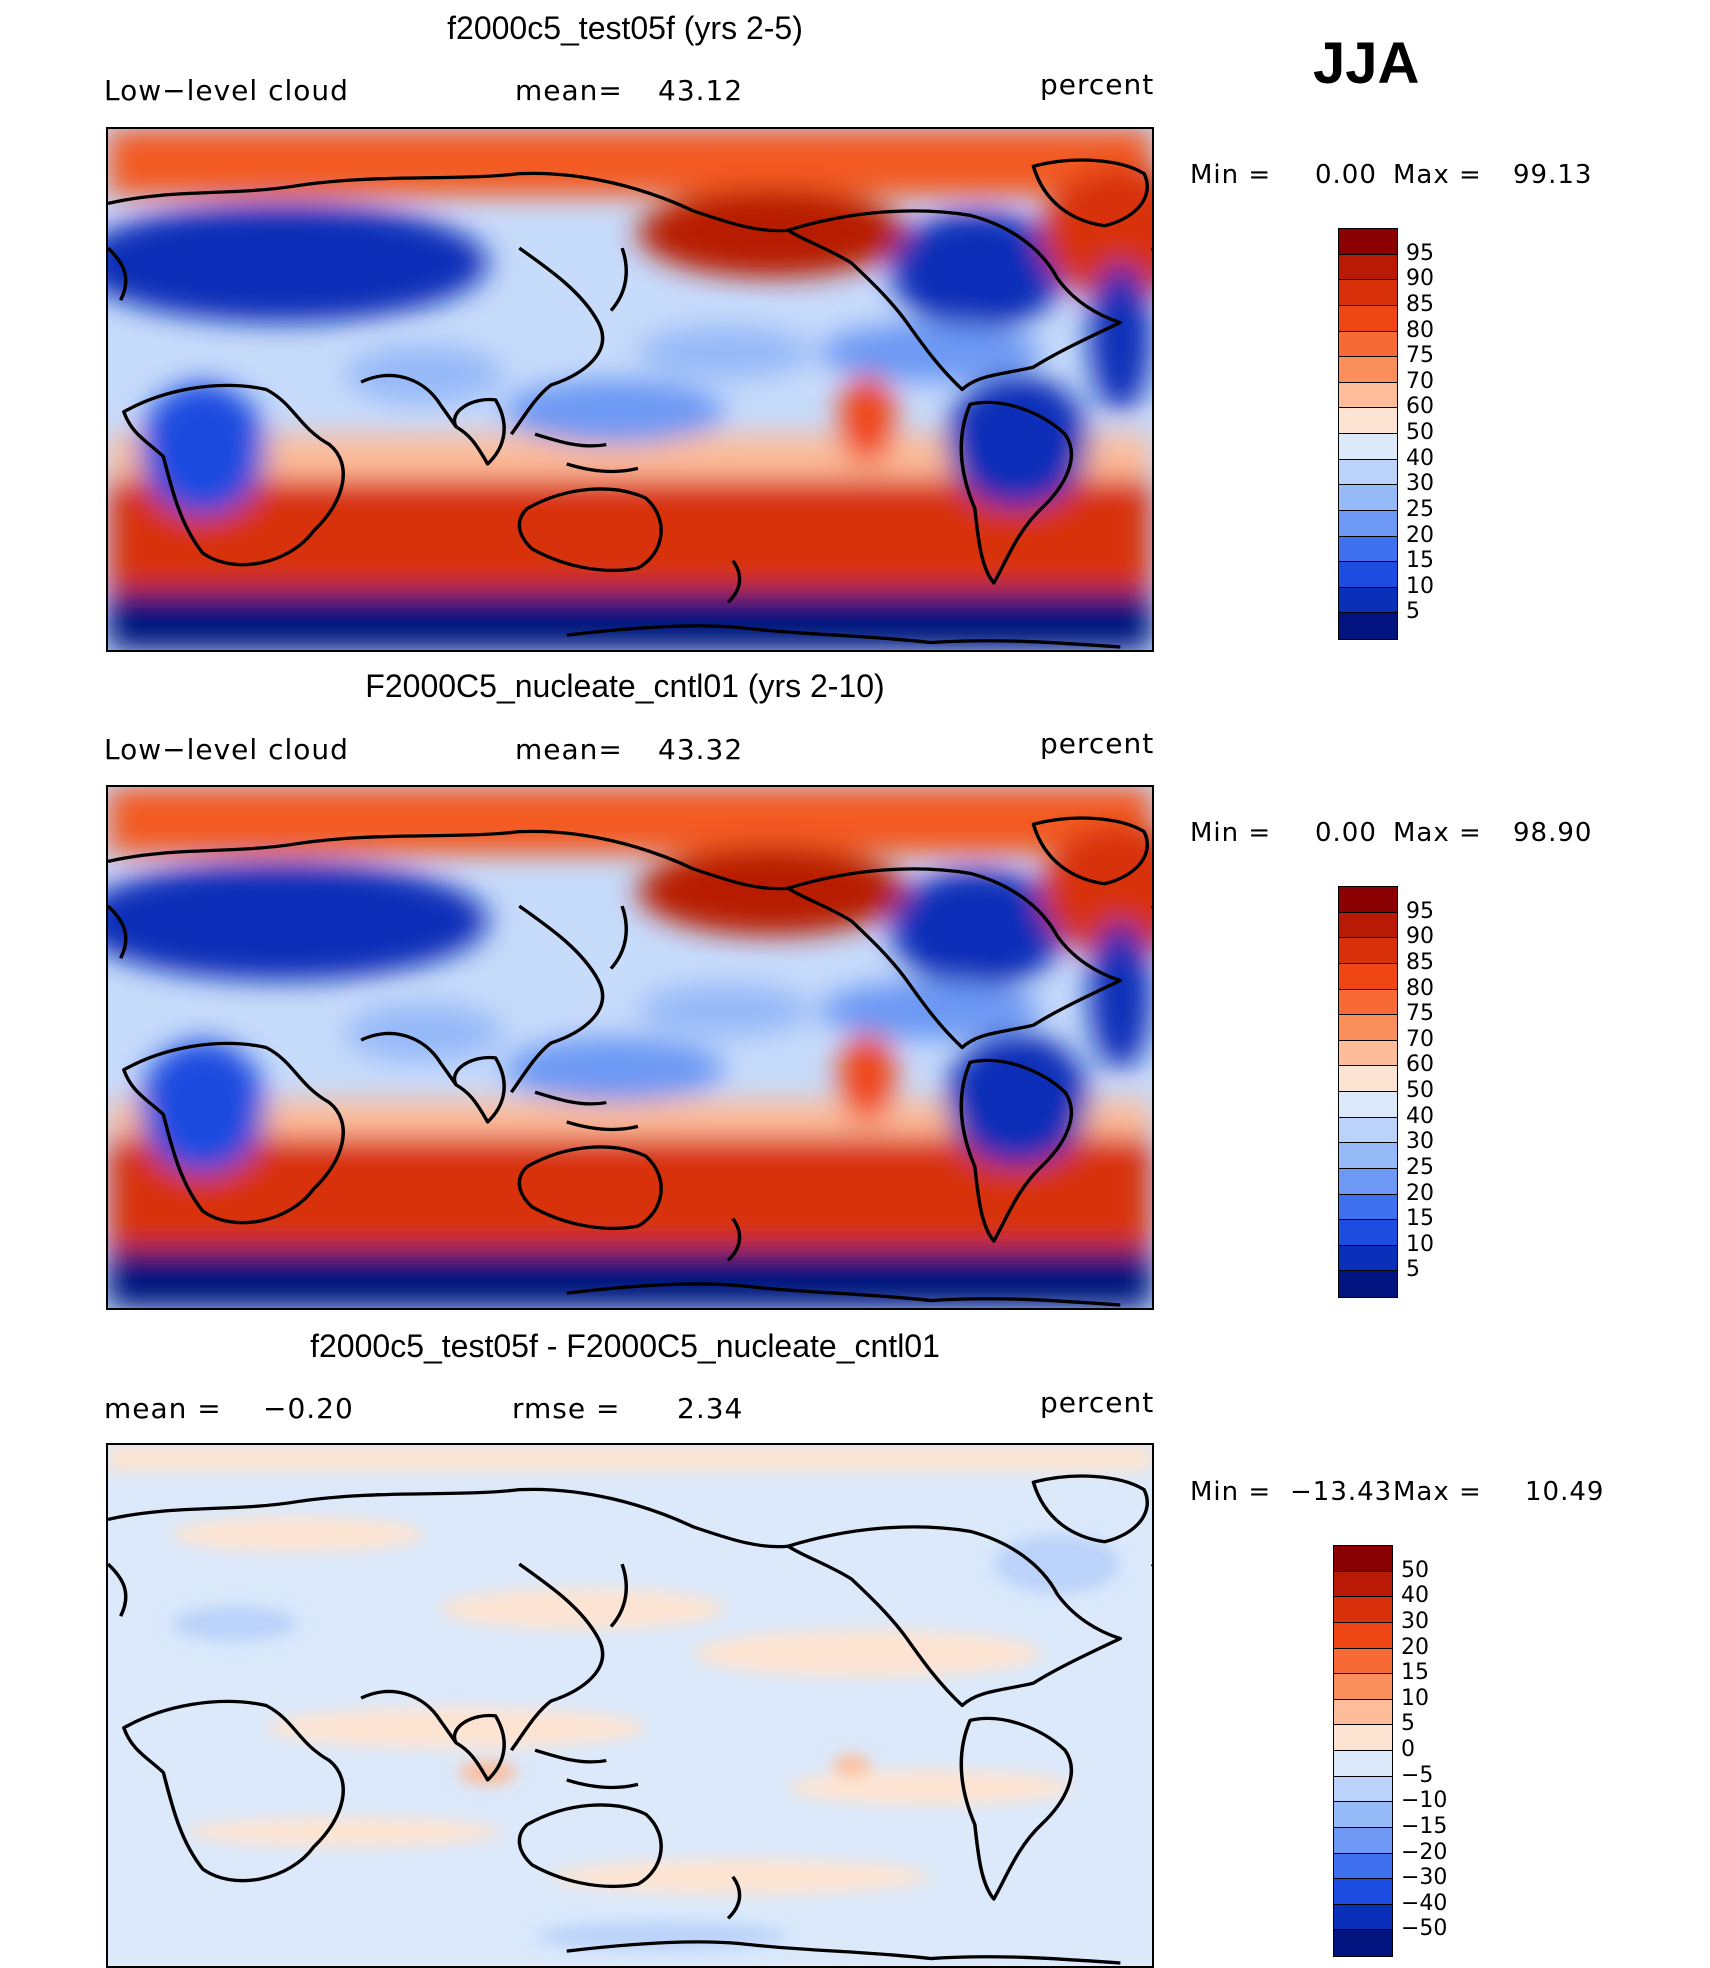 The height and width of the screenshot is (1968, 1710). I want to click on panel3-units: percent, so click(1097, 1402).